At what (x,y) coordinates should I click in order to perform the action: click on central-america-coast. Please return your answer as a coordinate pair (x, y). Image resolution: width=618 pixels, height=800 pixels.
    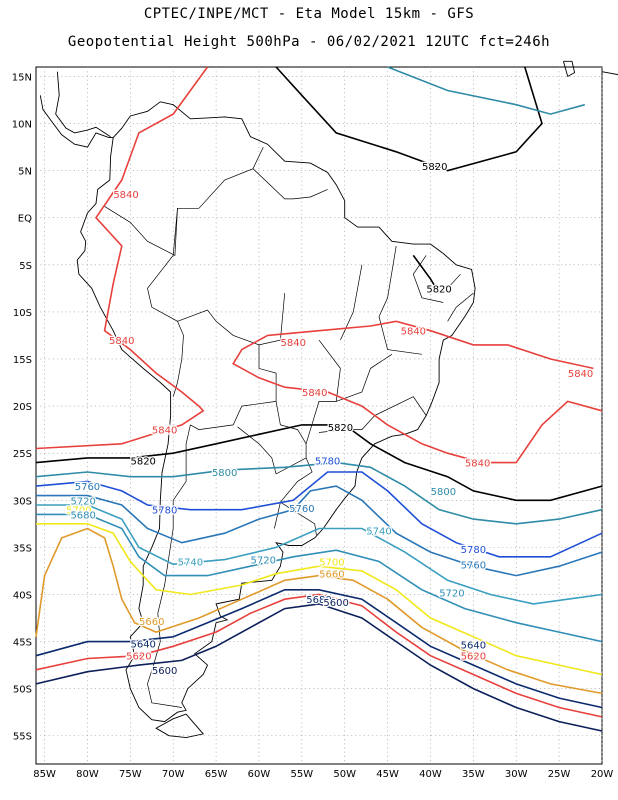
    Looking at the image, I should click on (76, 121).